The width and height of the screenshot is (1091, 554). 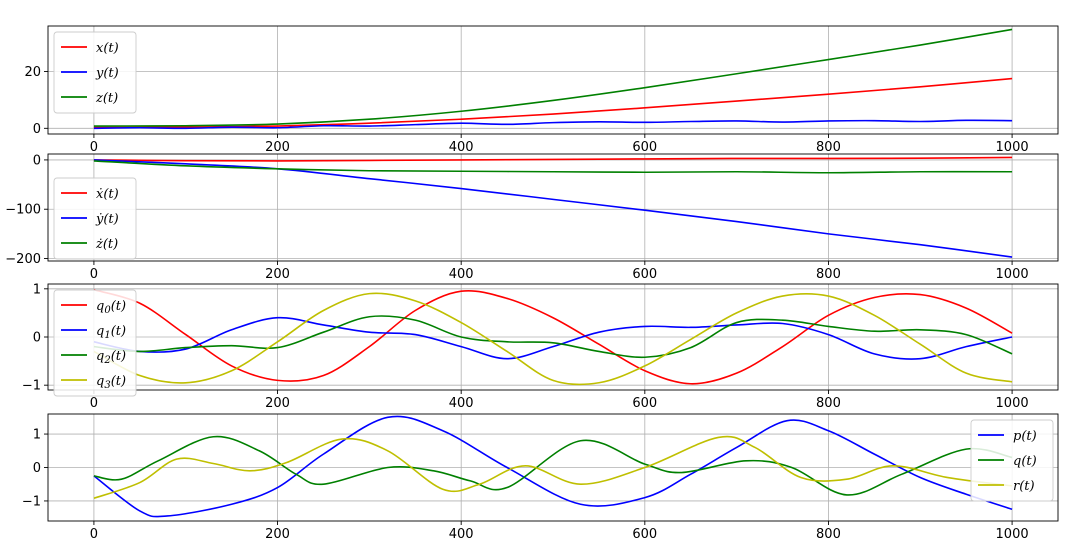 I want to click on y-tick-label: 20, so click(x=32, y=72).